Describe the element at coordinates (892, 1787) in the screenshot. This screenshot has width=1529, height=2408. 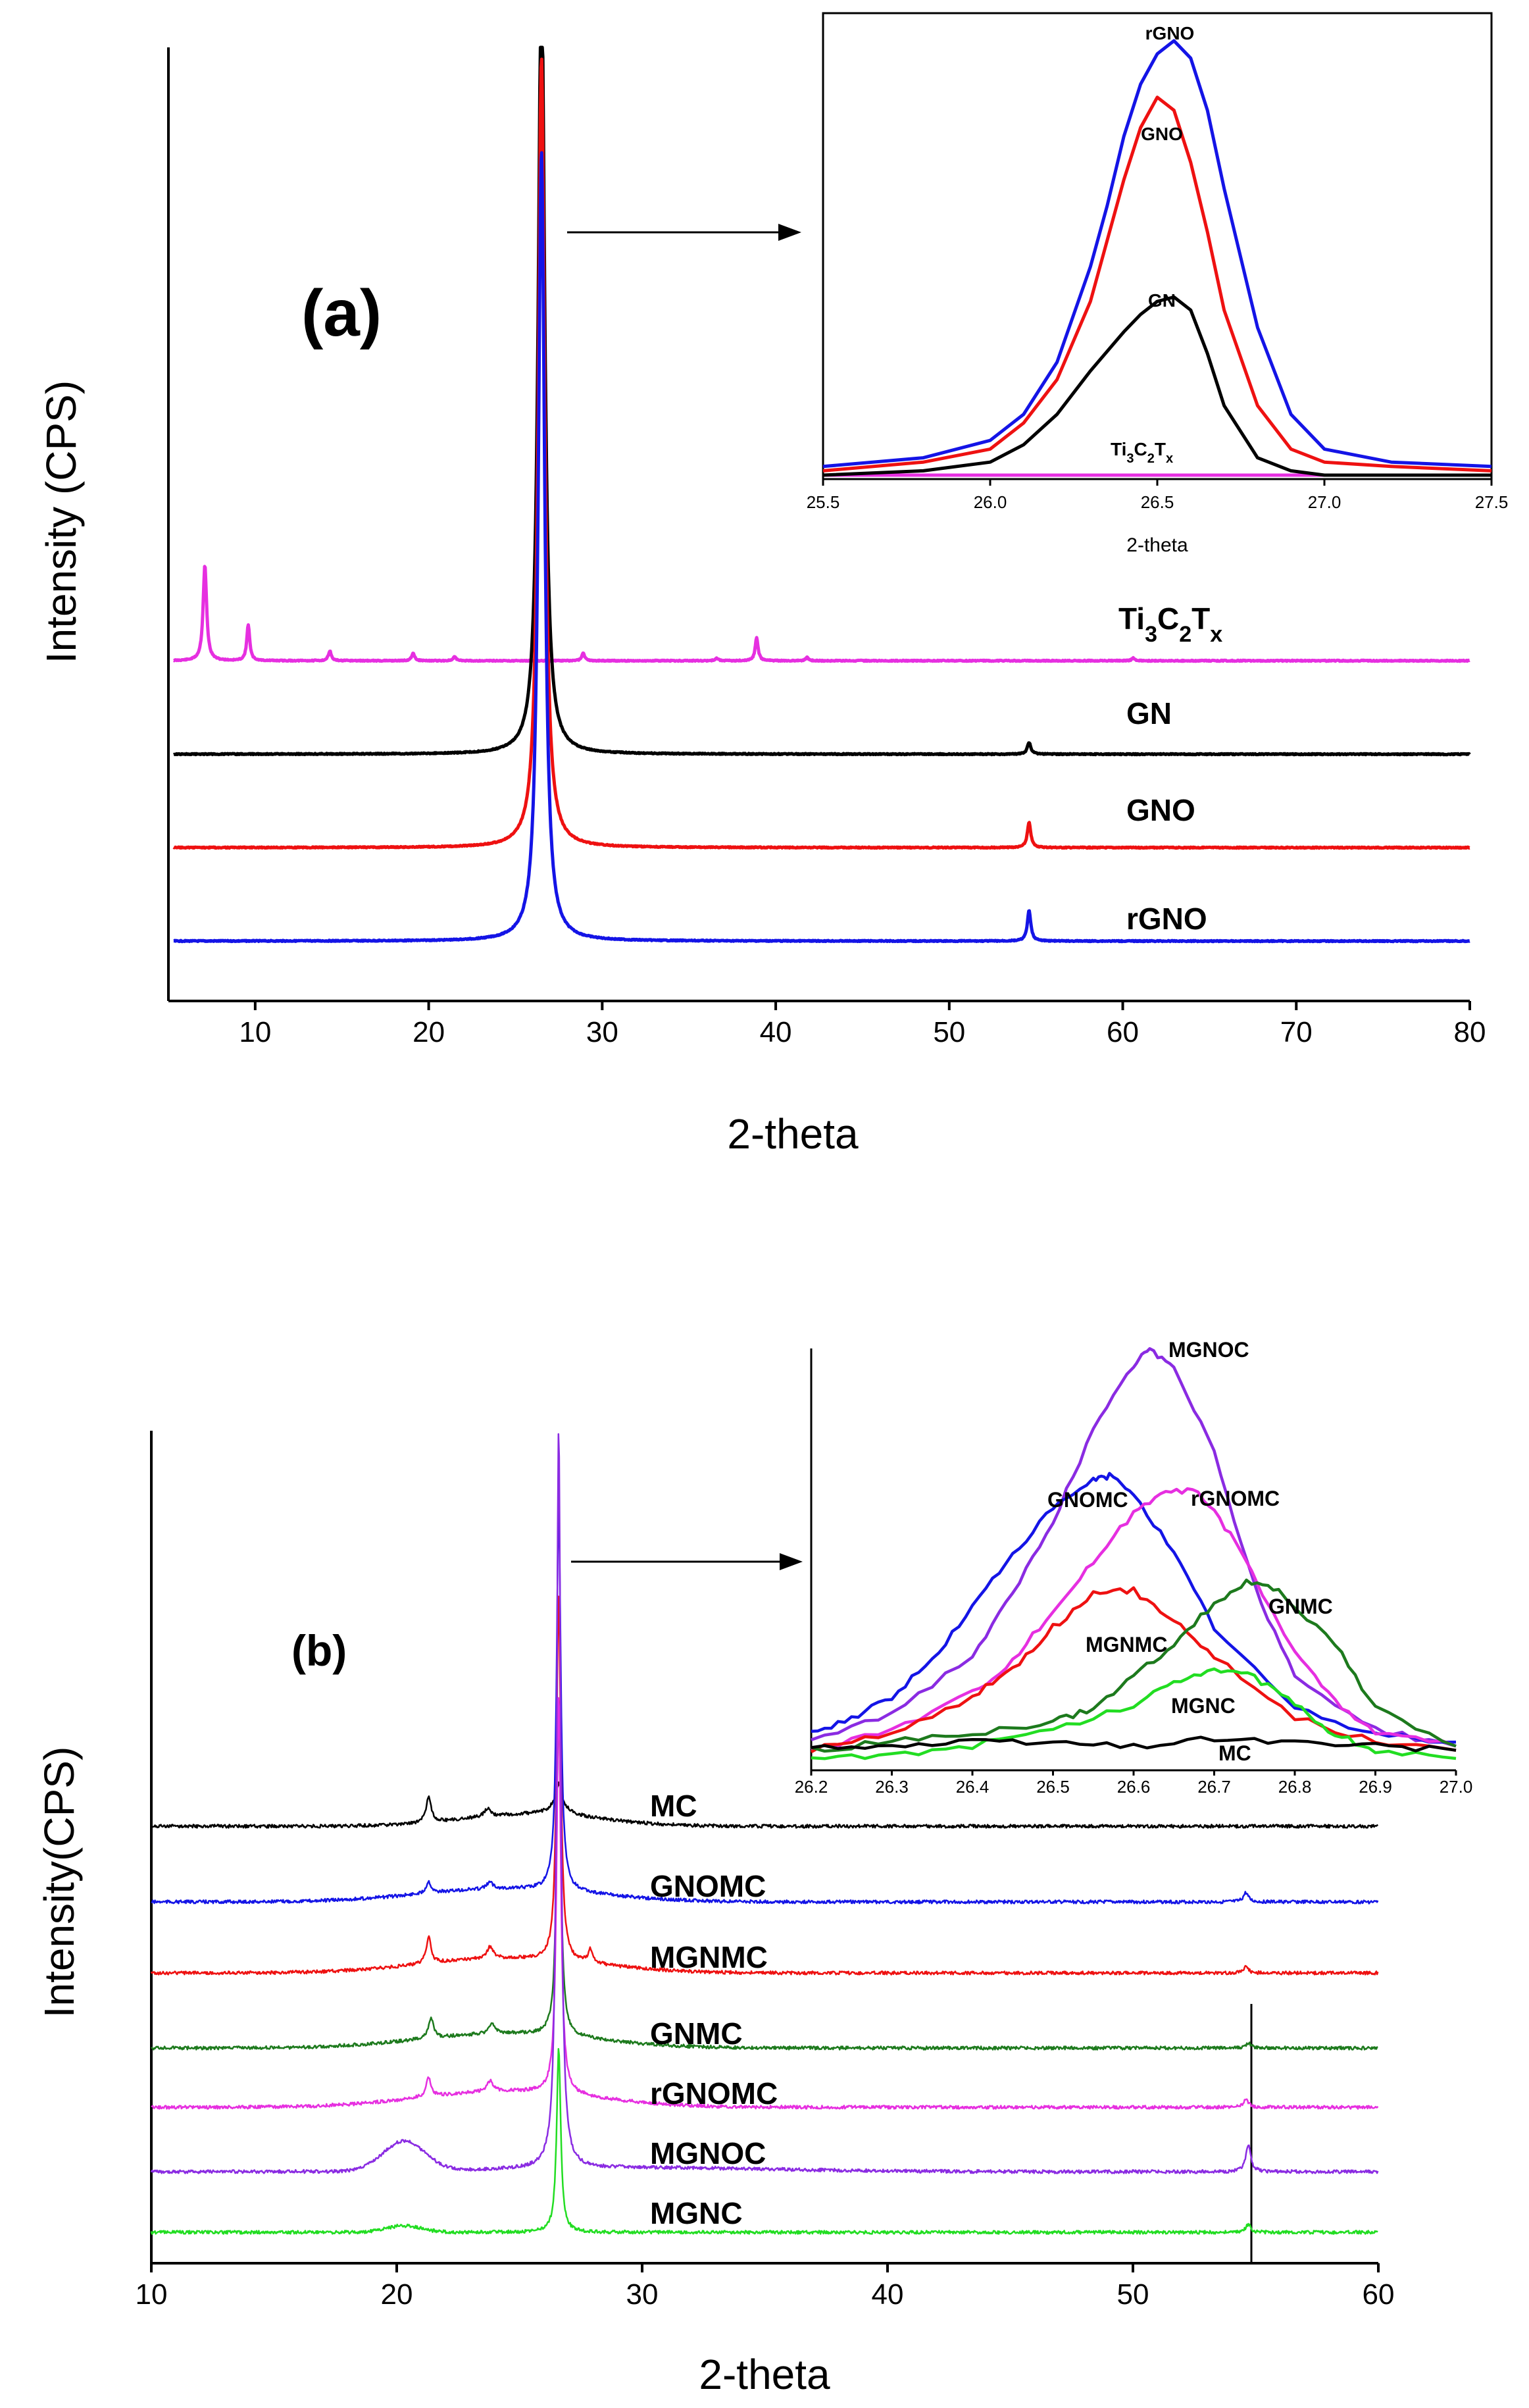
I see `b-inset-tick-label: 26.3` at that location.